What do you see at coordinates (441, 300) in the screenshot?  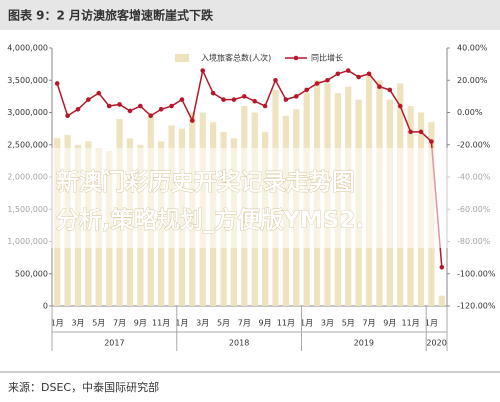 I see `bar` at bounding box center [441, 300].